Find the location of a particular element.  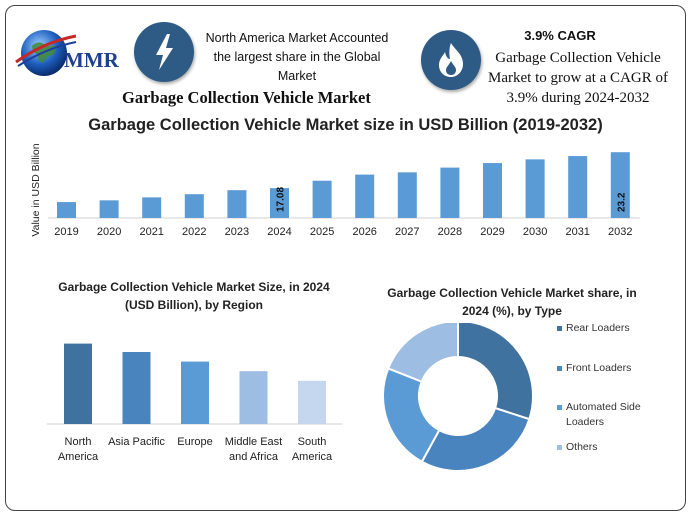

legend-item-others: Others is located at coordinates (577, 447).